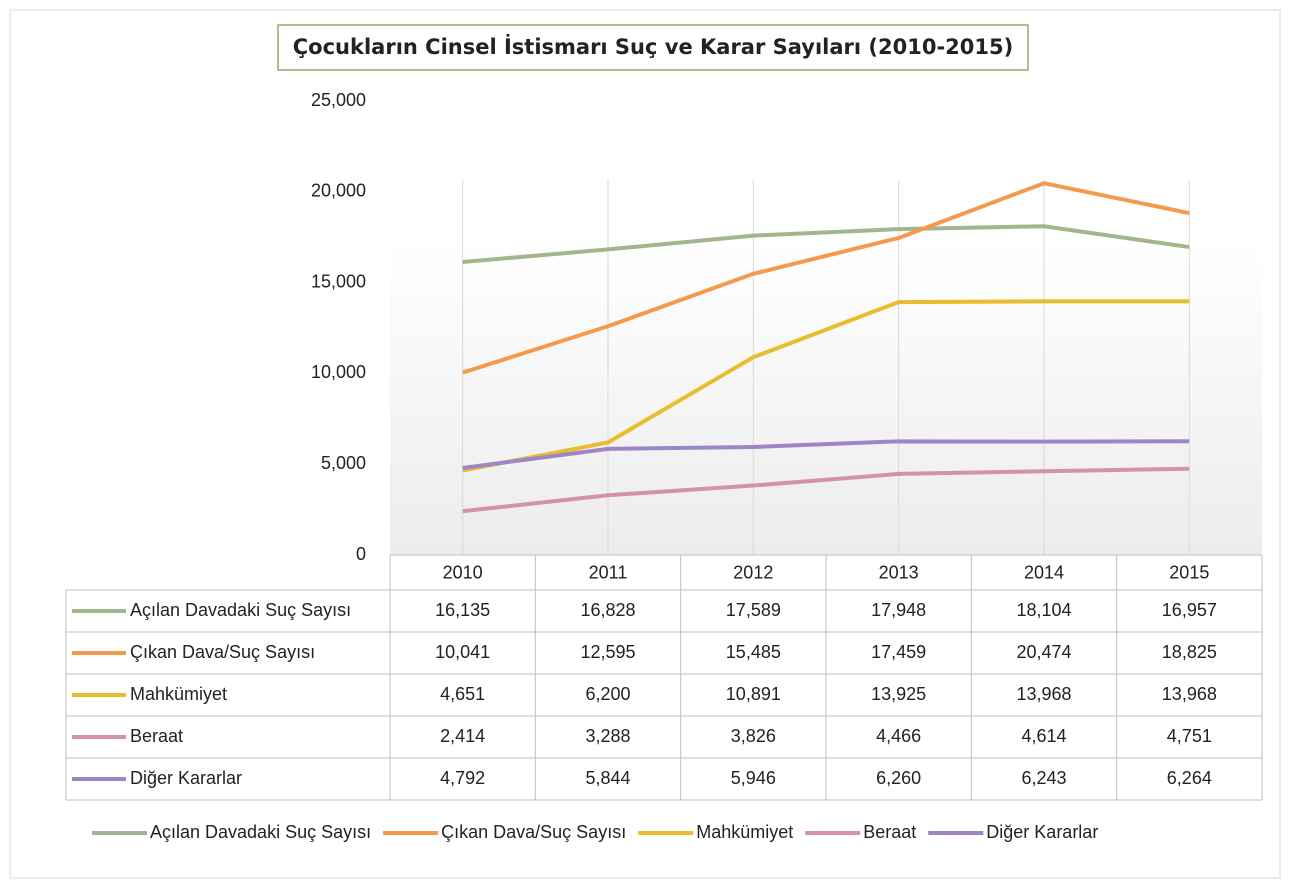 The height and width of the screenshot is (882, 1292). Describe the element at coordinates (889, 832) in the screenshot. I see `legend-label: Beraat` at that location.